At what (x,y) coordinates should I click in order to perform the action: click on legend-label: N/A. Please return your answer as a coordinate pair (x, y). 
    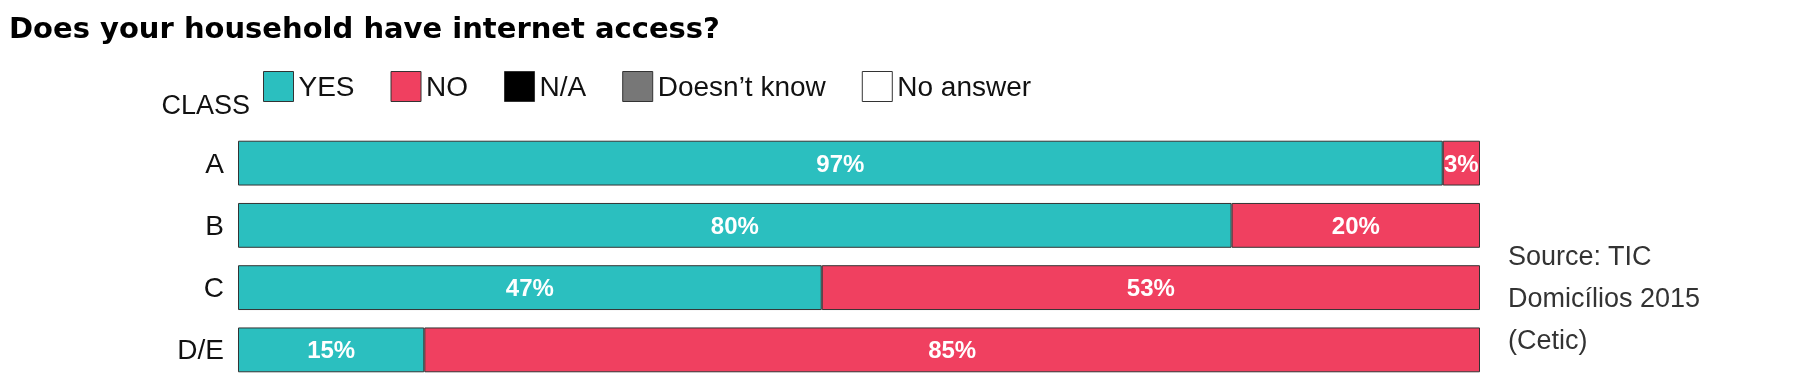
    Looking at the image, I should click on (563, 86).